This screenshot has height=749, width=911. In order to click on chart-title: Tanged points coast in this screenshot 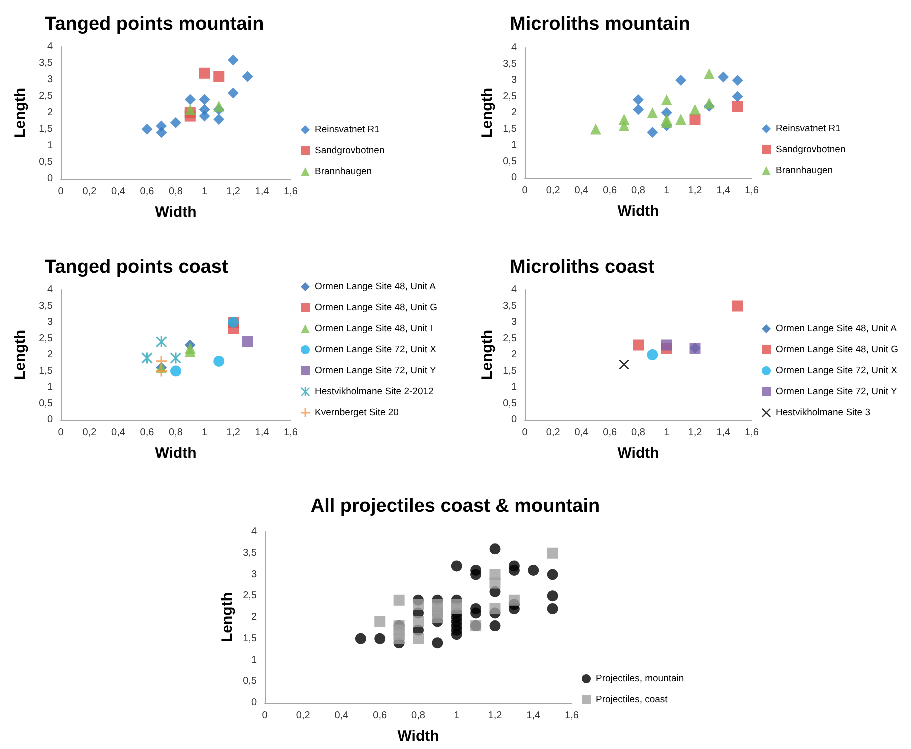, I will do `click(137, 267)`.